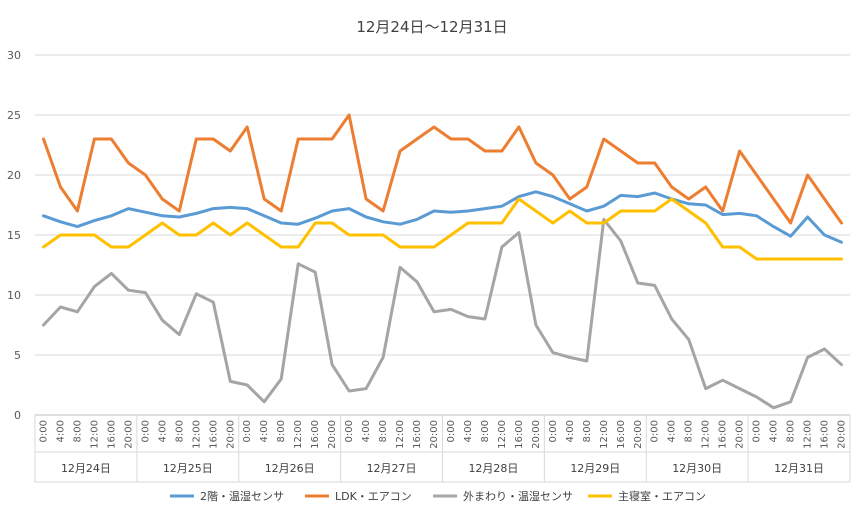 This screenshot has width=864, height=520. What do you see at coordinates (595, 468) in the screenshot?
I see `day-label: 12月29日` at bounding box center [595, 468].